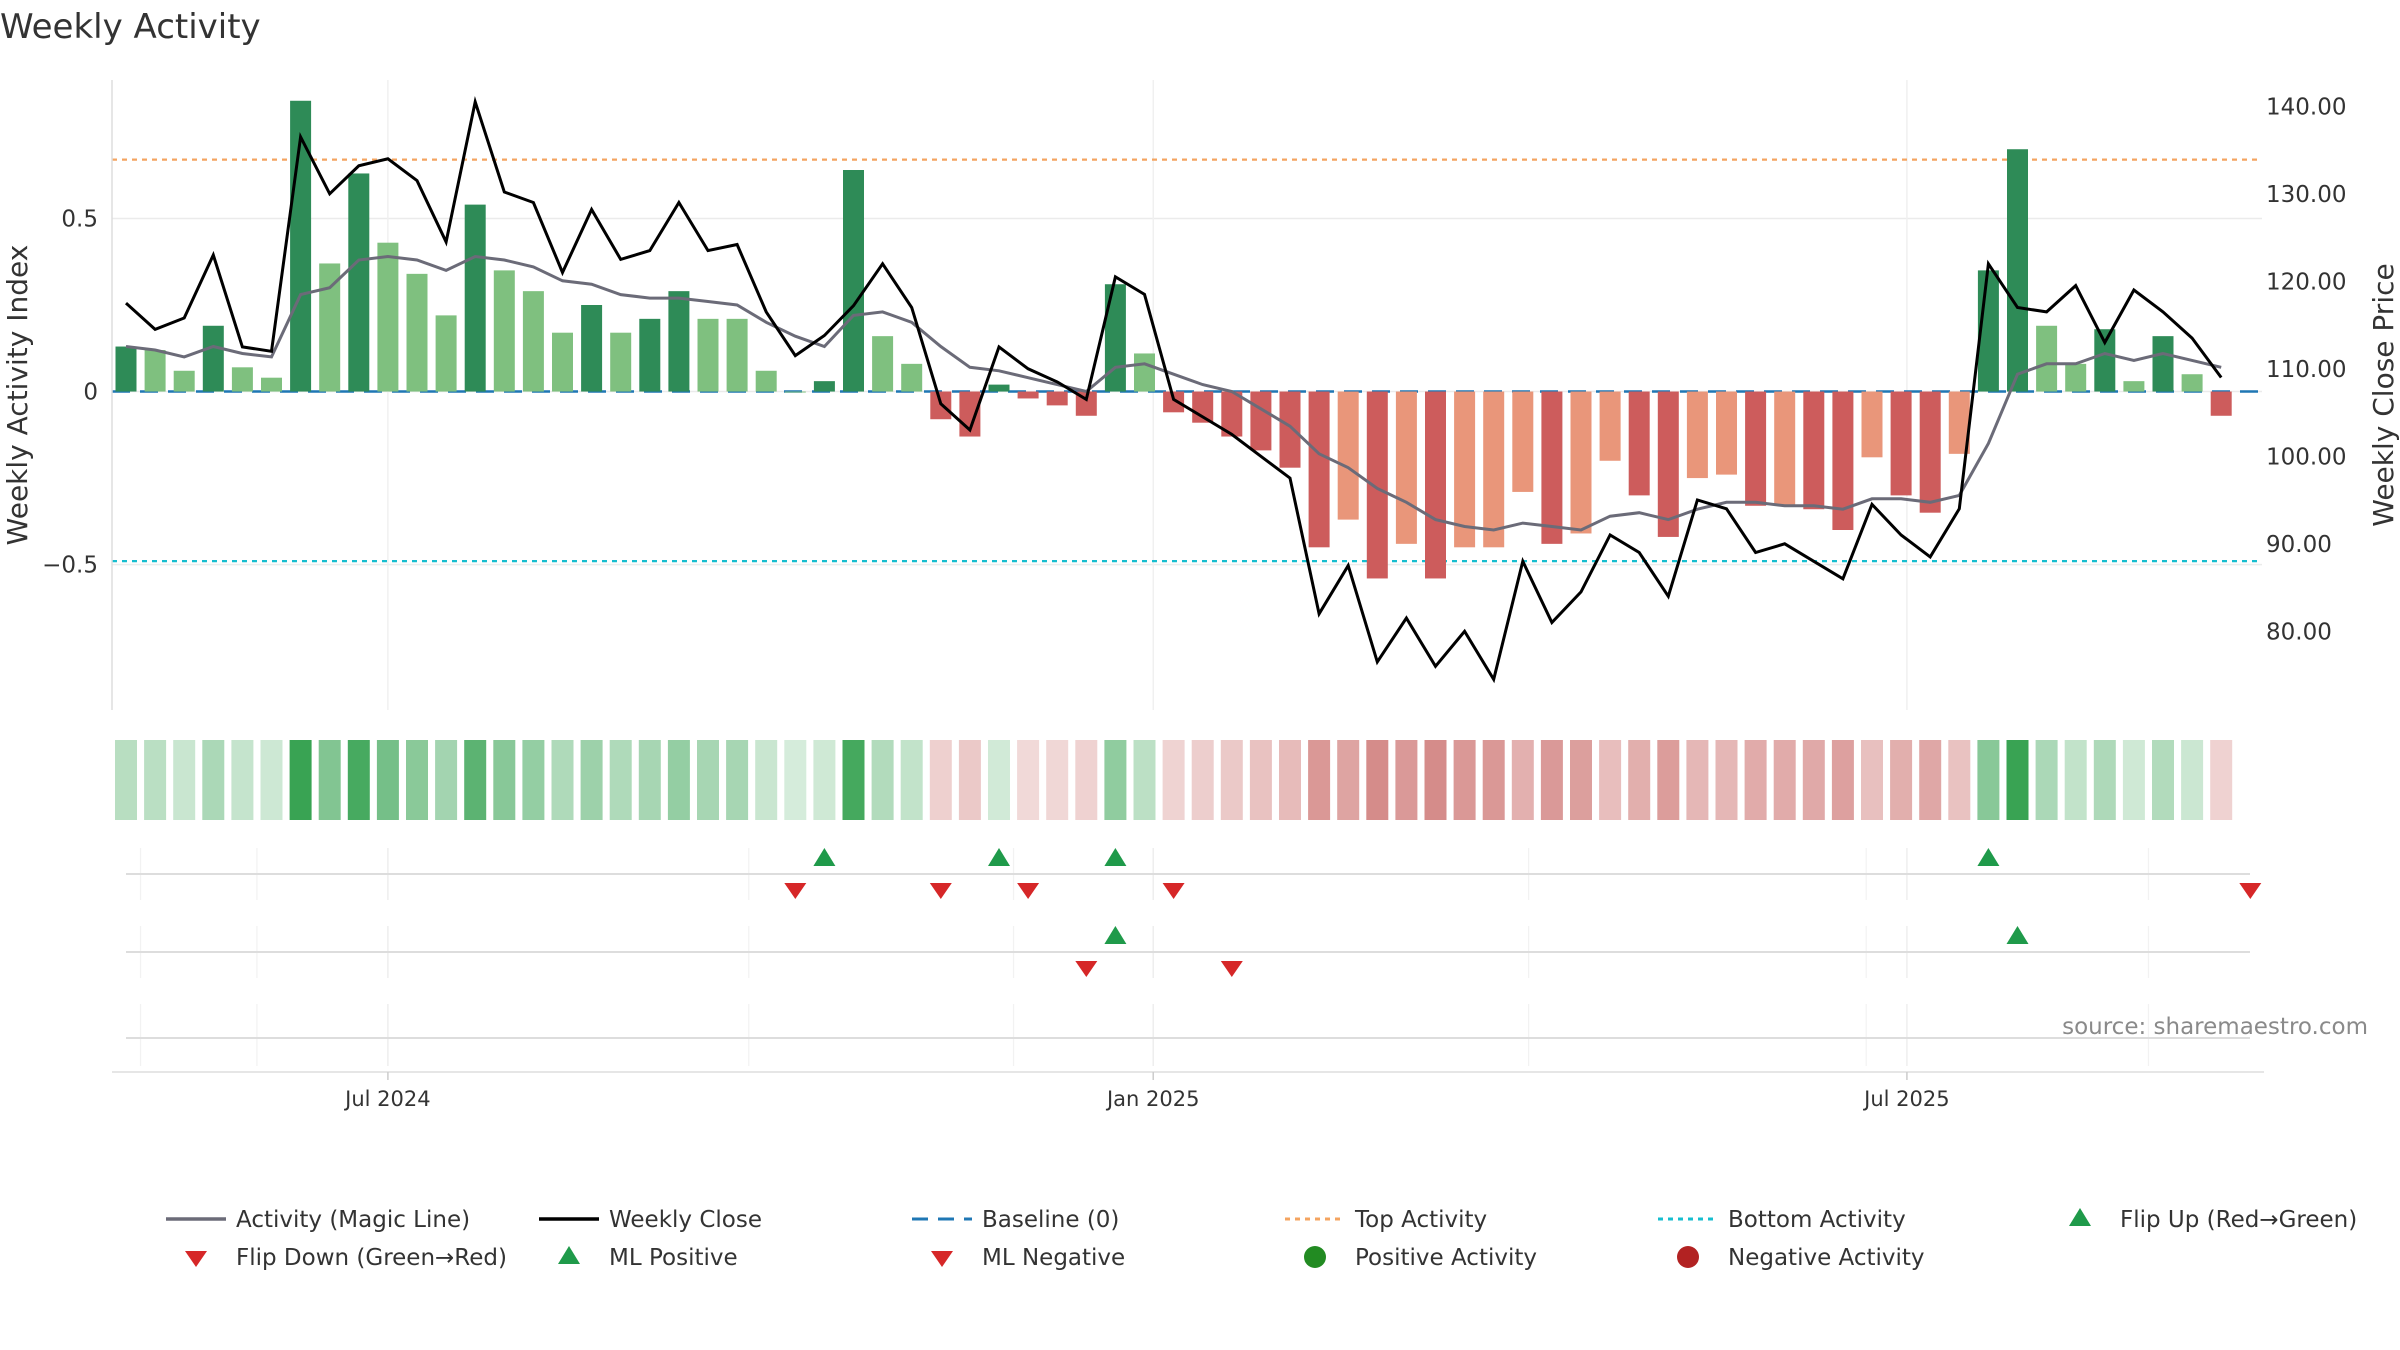 This screenshot has height=1350, width=2400. Describe the element at coordinates (2299, 632) in the screenshot. I see `right-tick-label: 80.00` at that location.